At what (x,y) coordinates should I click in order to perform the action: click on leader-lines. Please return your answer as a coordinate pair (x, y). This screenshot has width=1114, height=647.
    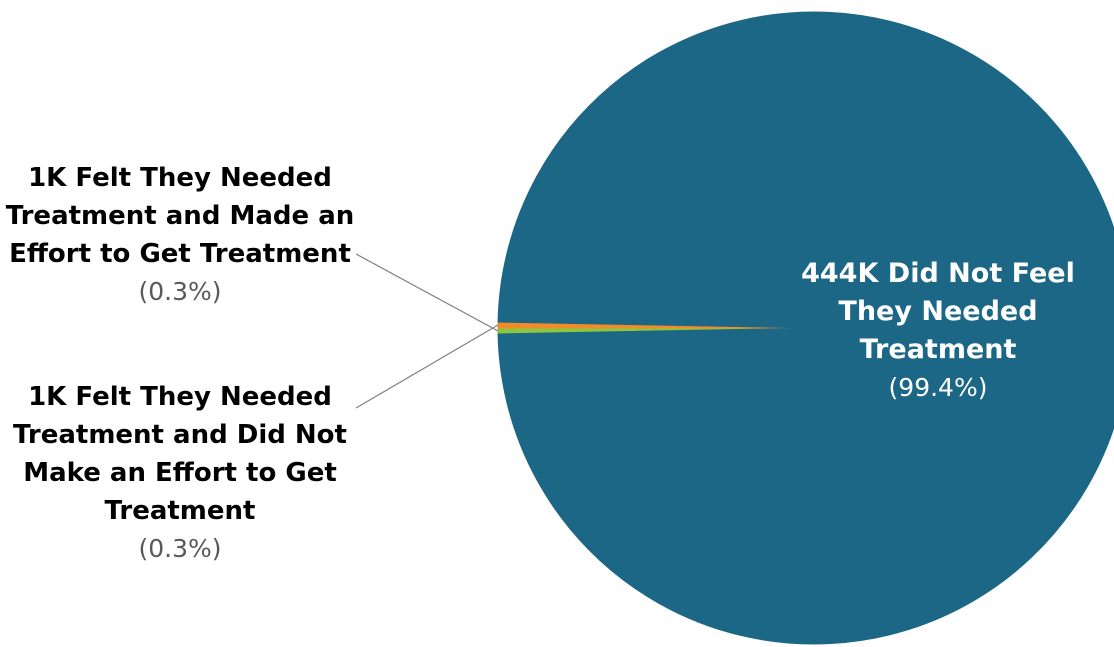
    Looking at the image, I should click on (427, 331).